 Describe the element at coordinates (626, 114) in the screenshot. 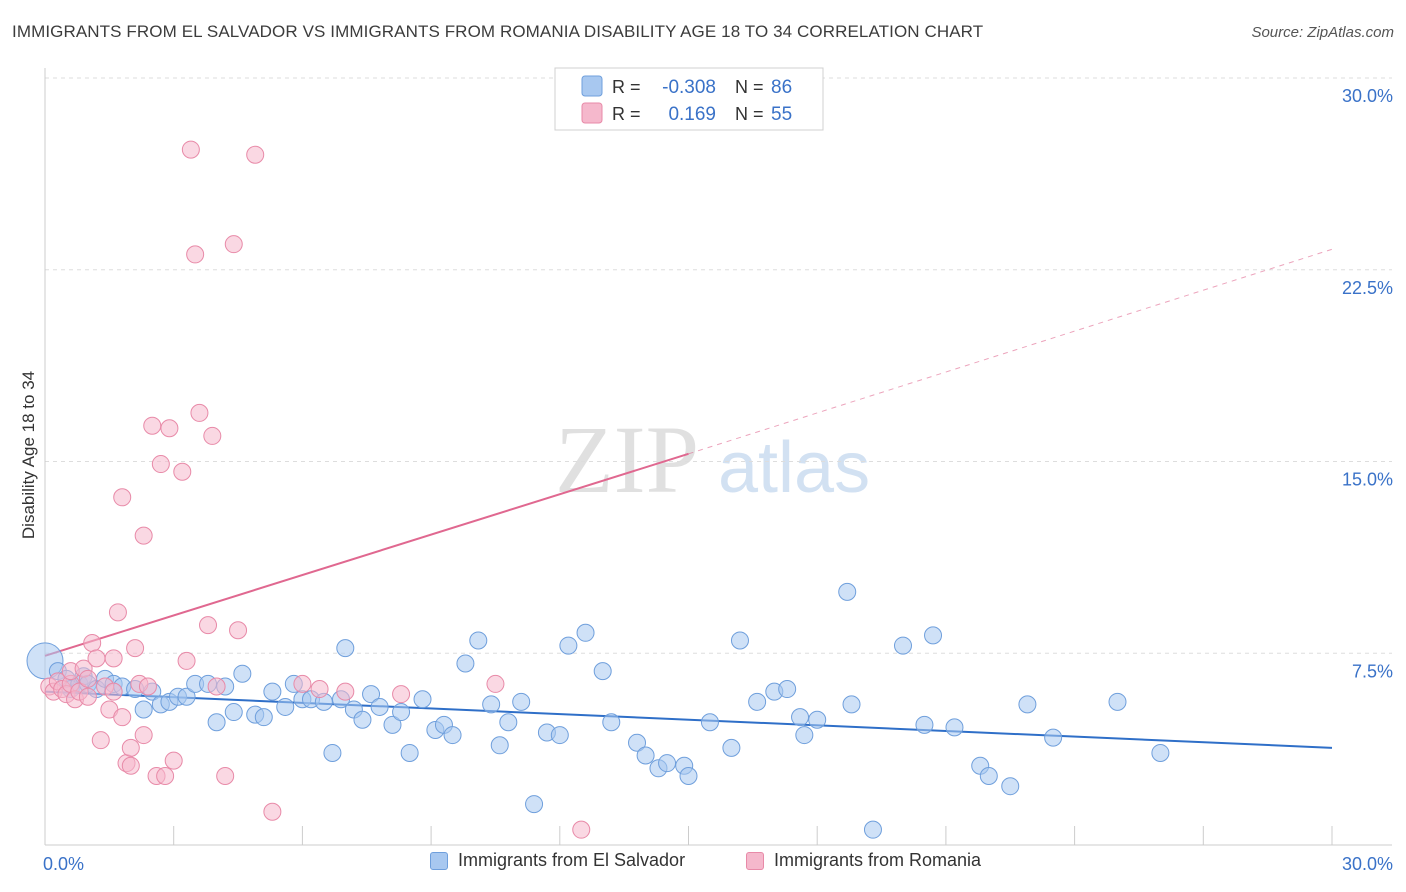

I see `legend-r-label-2: R =` at that location.